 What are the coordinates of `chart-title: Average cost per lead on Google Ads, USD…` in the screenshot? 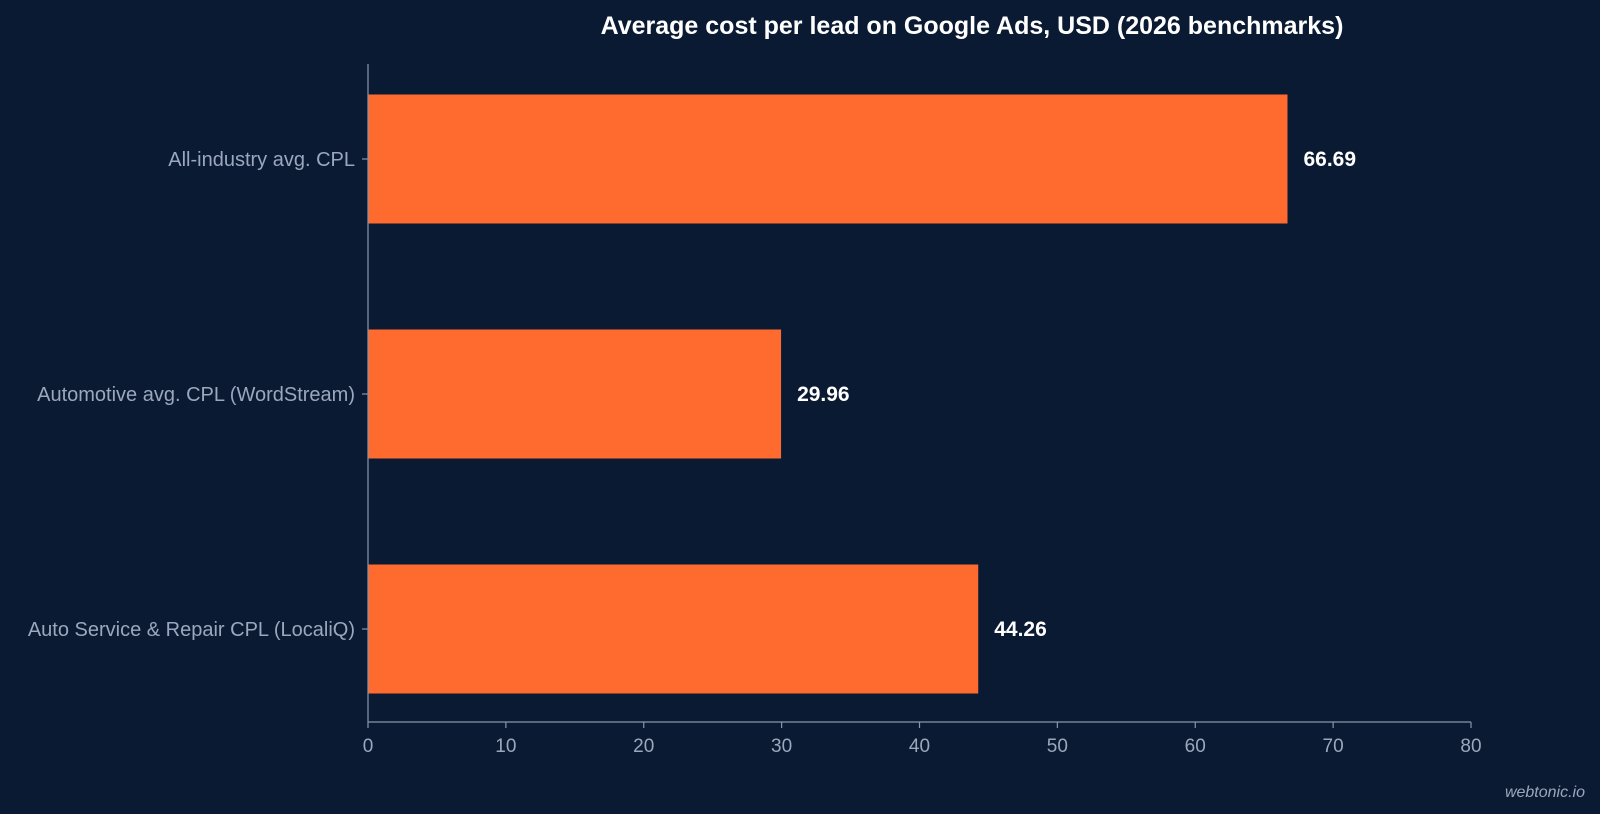 It's located at (972, 26).